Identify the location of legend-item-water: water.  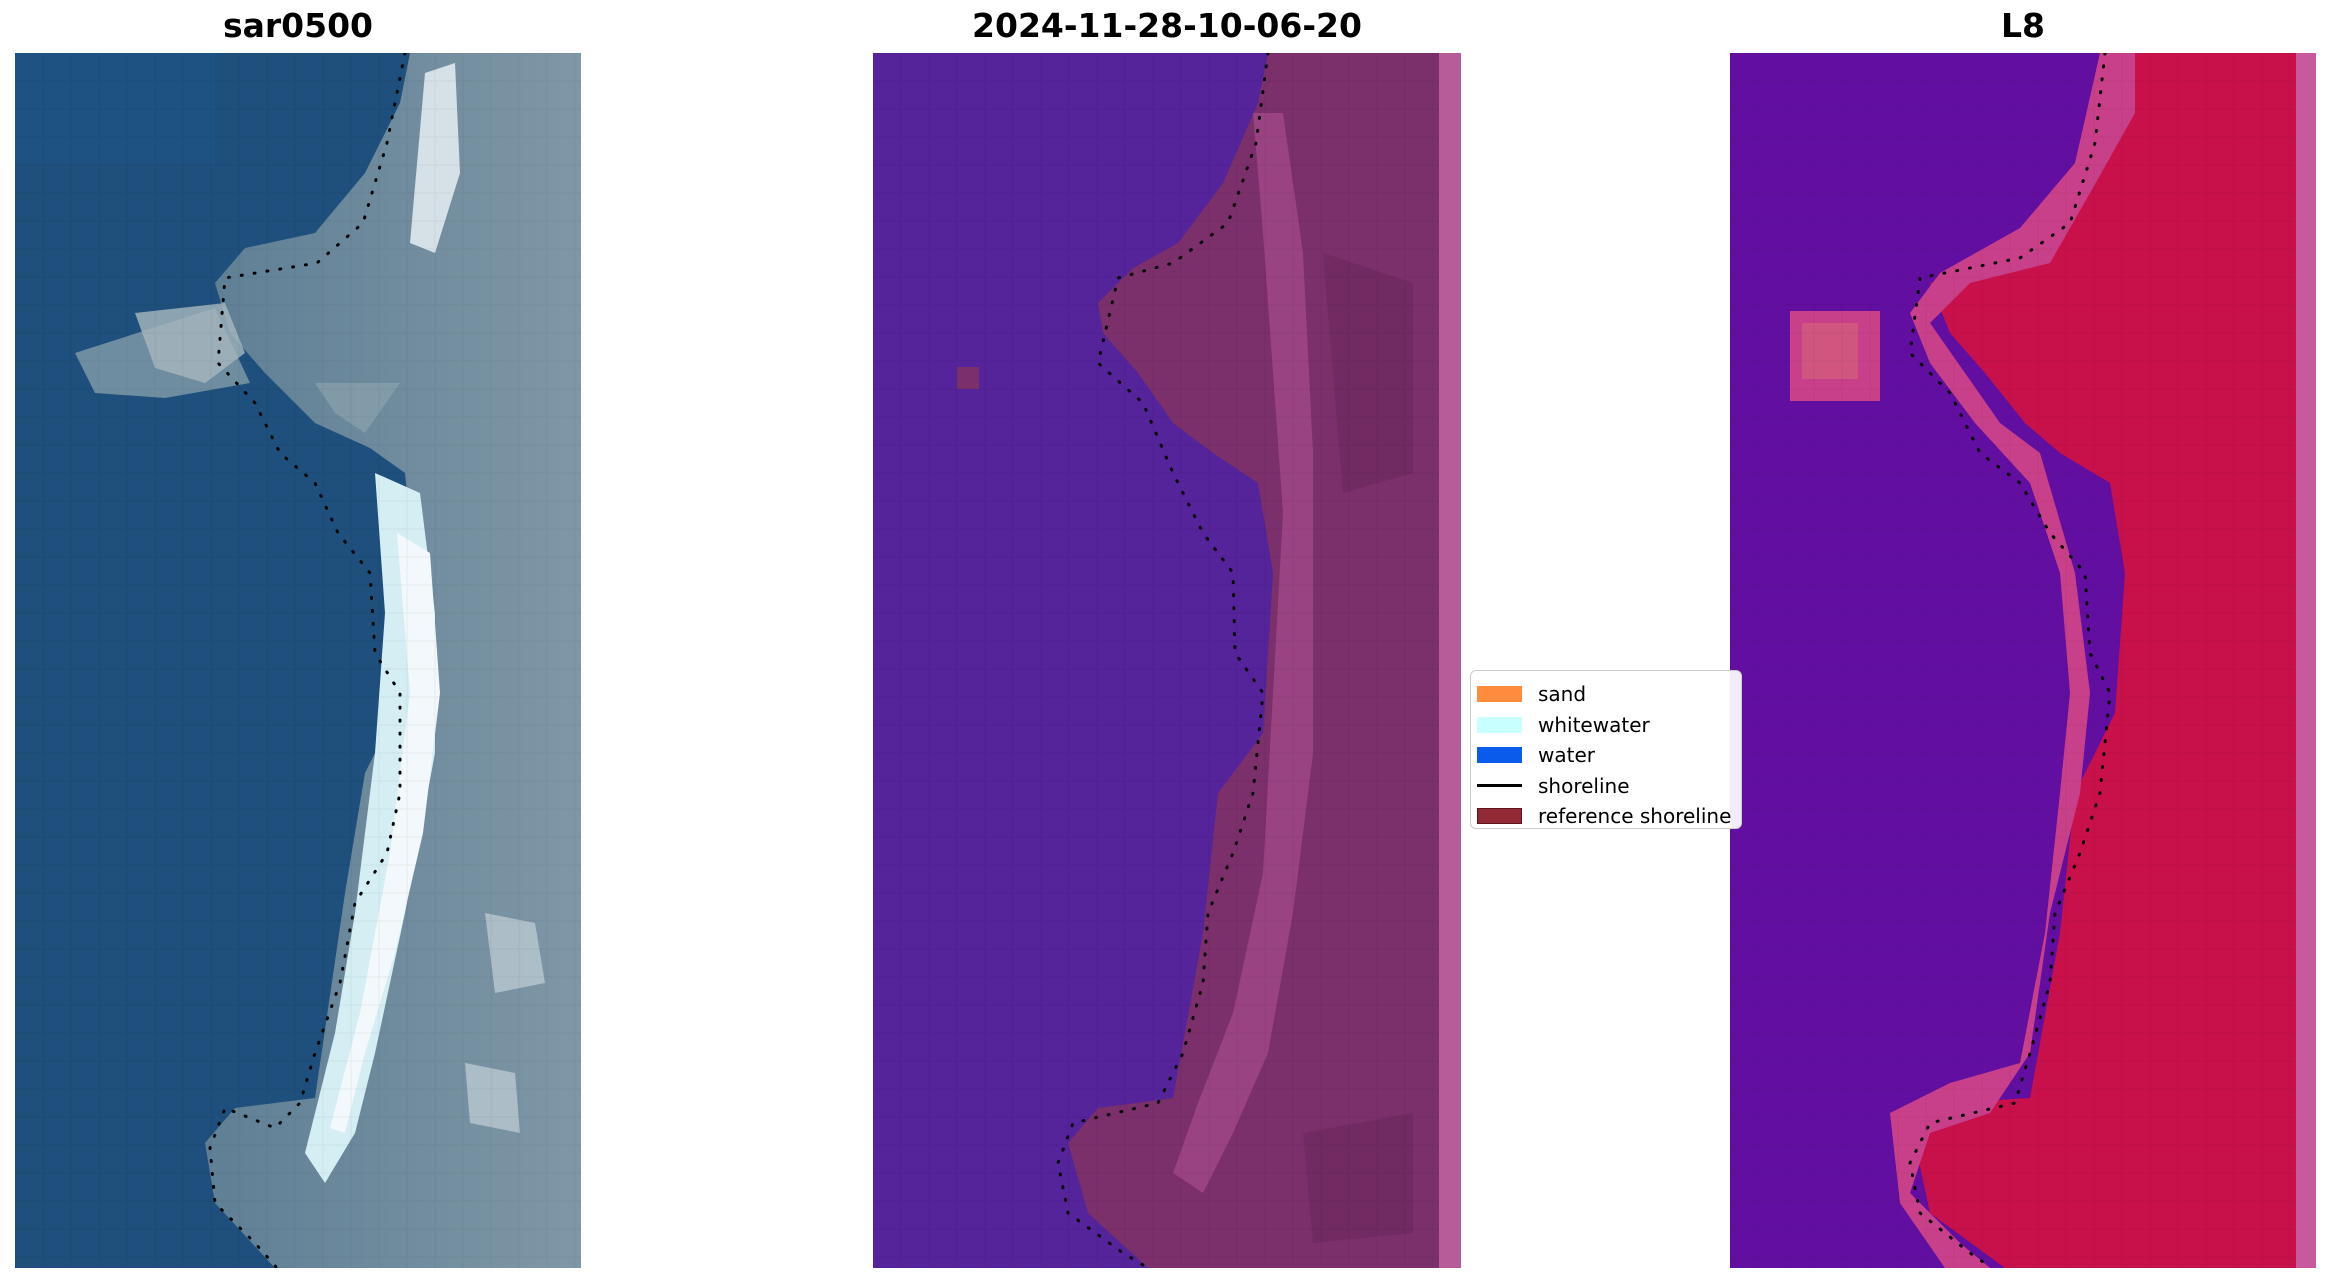
(1609, 755).